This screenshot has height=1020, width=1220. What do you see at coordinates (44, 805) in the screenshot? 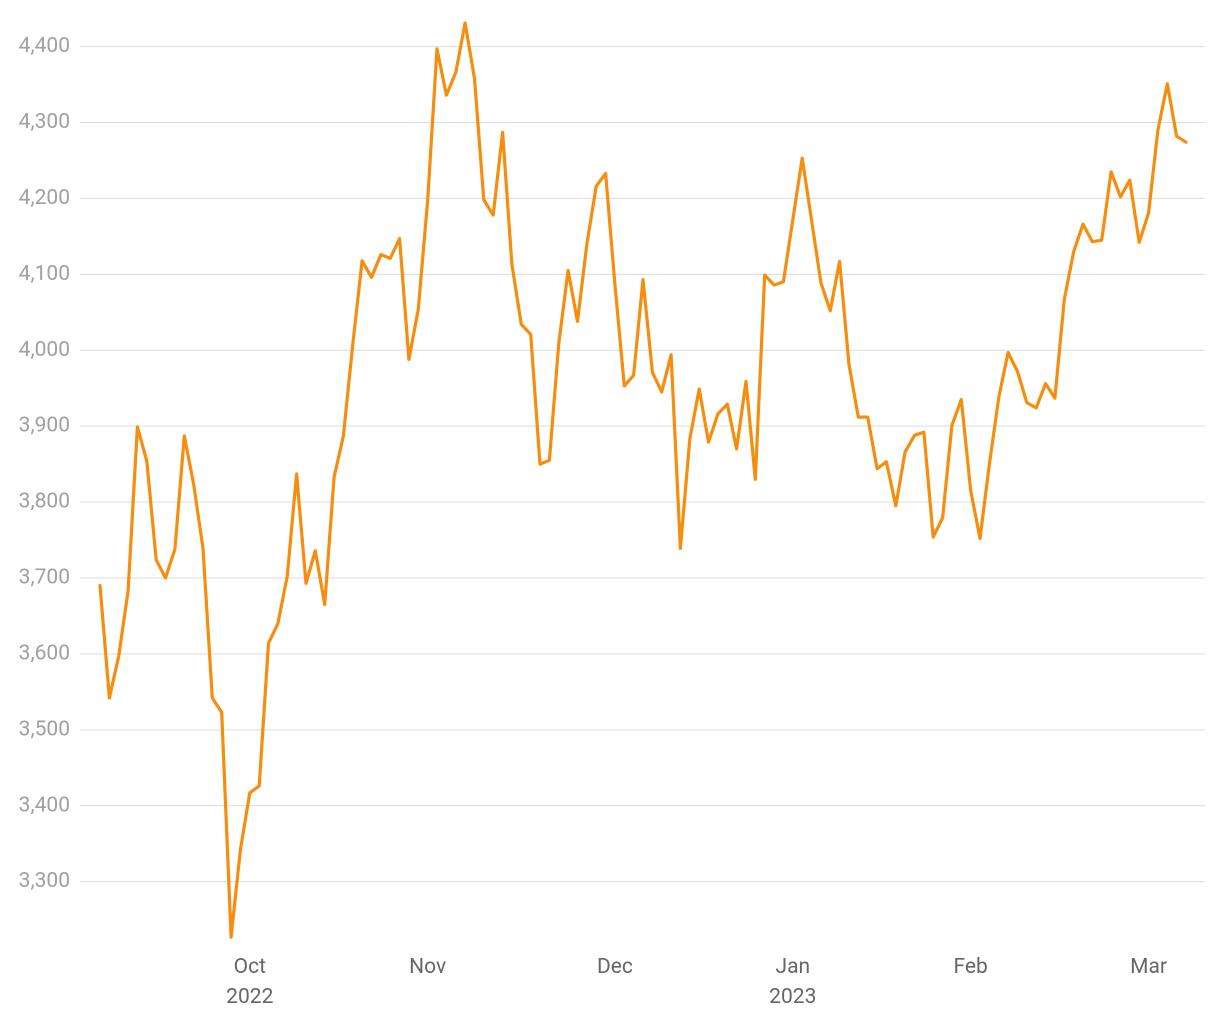
I see `y-tick-label: 3,400` at bounding box center [44, 805].